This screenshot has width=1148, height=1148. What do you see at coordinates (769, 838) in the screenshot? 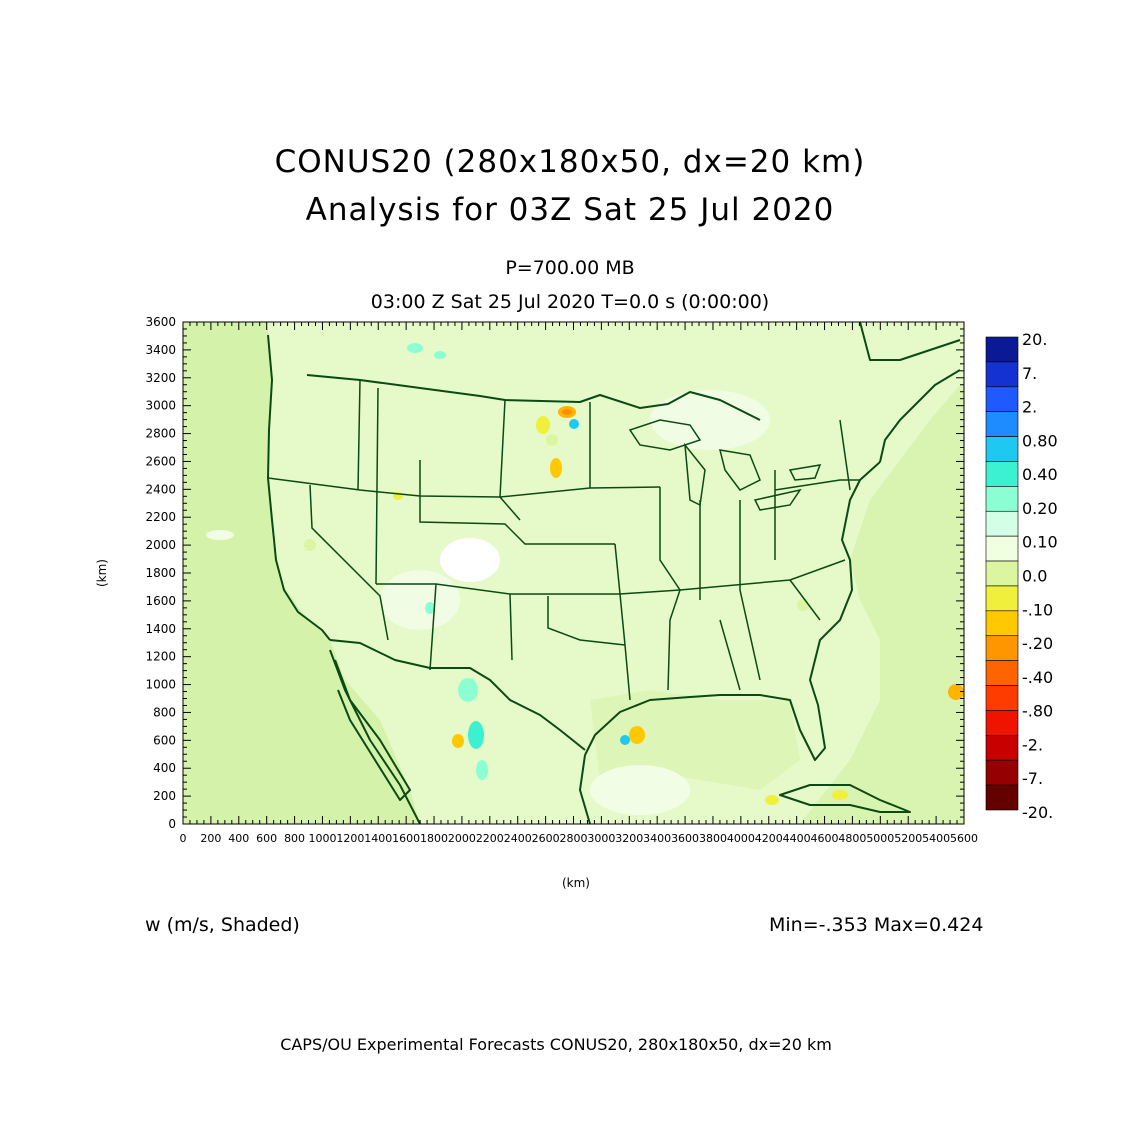
I see `x-tick-label: 4200` at bounding box center [769, 838].